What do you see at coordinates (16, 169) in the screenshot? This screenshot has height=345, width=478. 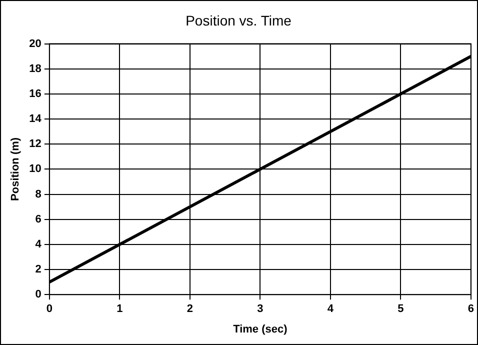 I see `y-axis-title: Position (m)` at bounding box center [16, 169].